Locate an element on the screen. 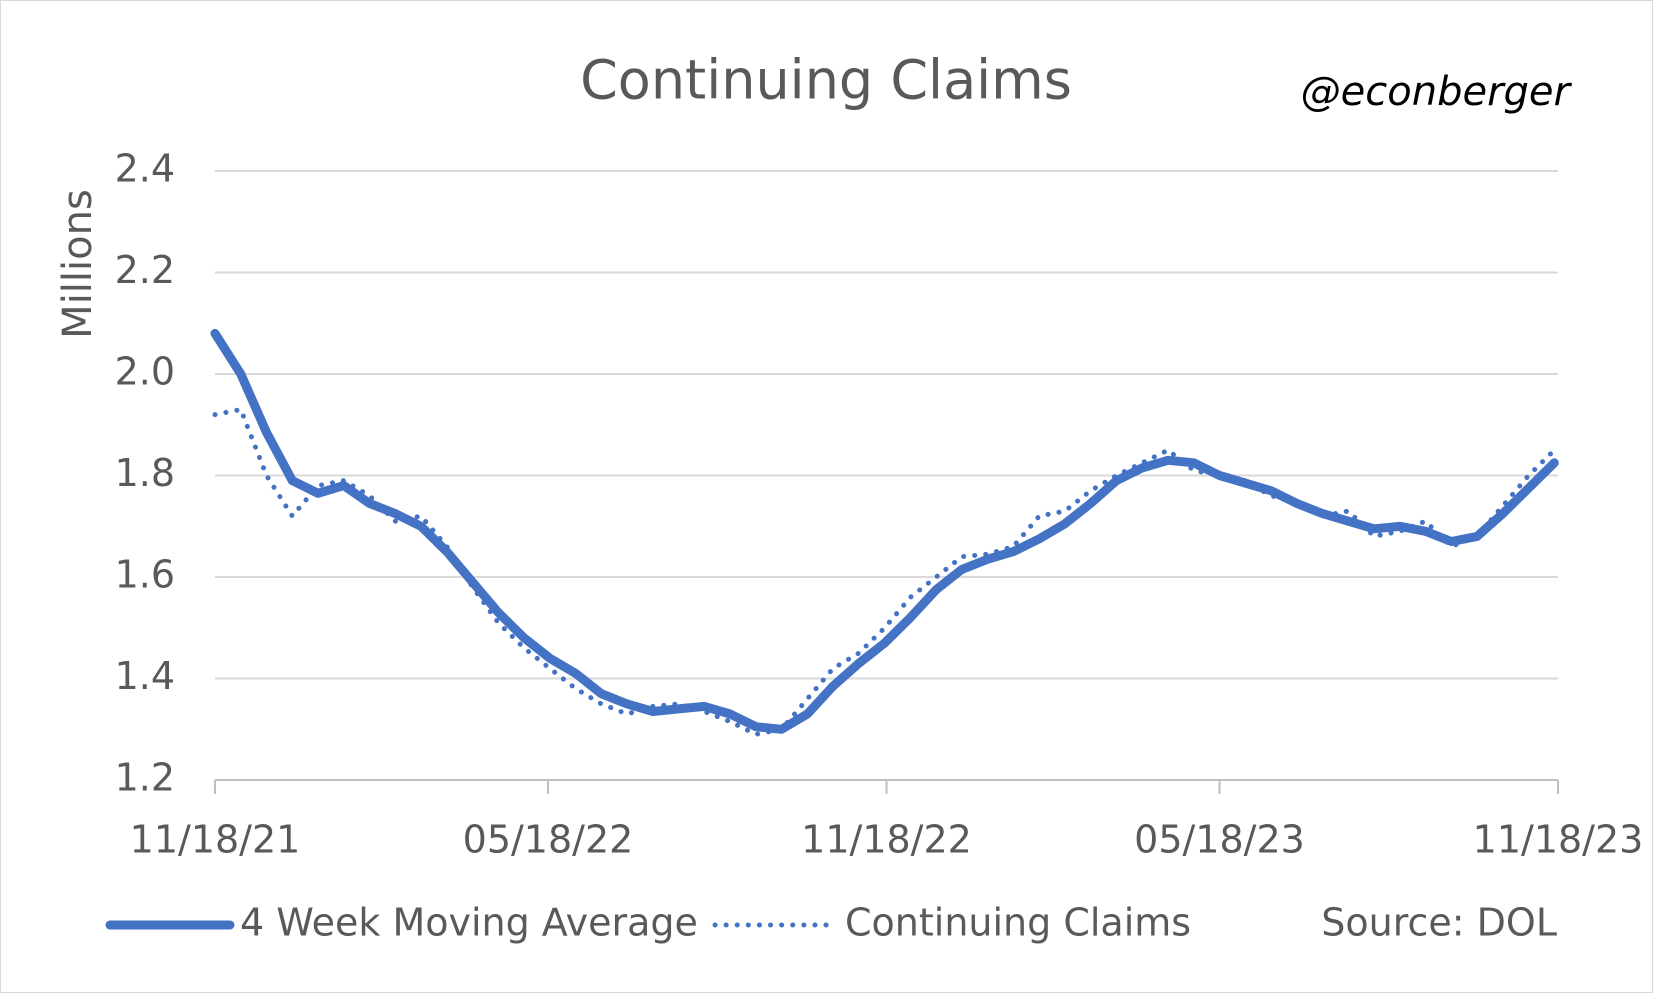 Image resolution: width=1653 pixels, height=997 pixels. x-tick-label: 05/18/23 is located at coordinates (1219, 840).